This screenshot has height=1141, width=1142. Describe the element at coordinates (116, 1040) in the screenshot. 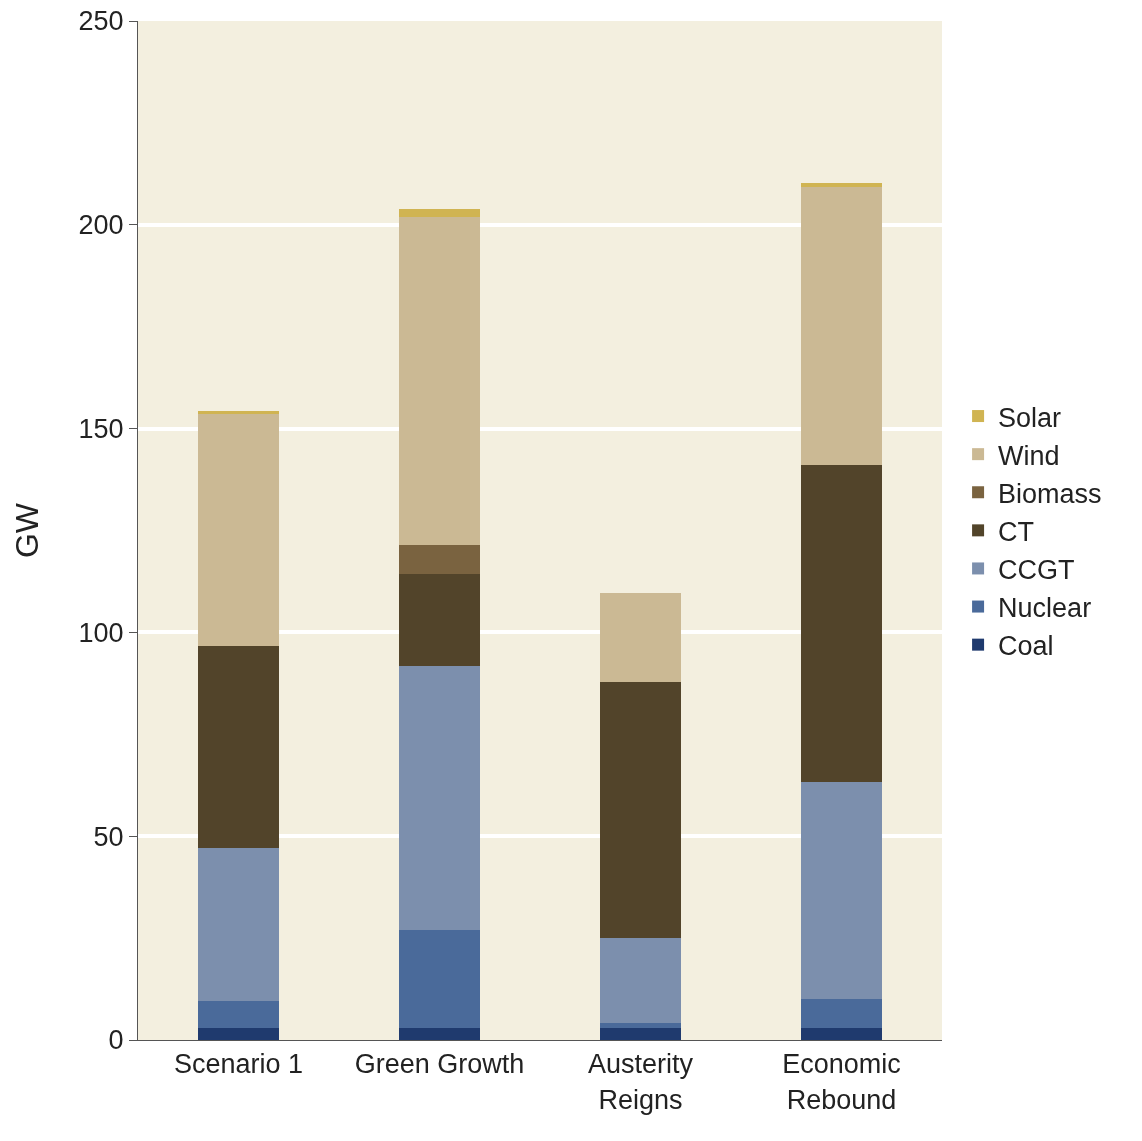

I see `y-tick-label: 0` at that location.